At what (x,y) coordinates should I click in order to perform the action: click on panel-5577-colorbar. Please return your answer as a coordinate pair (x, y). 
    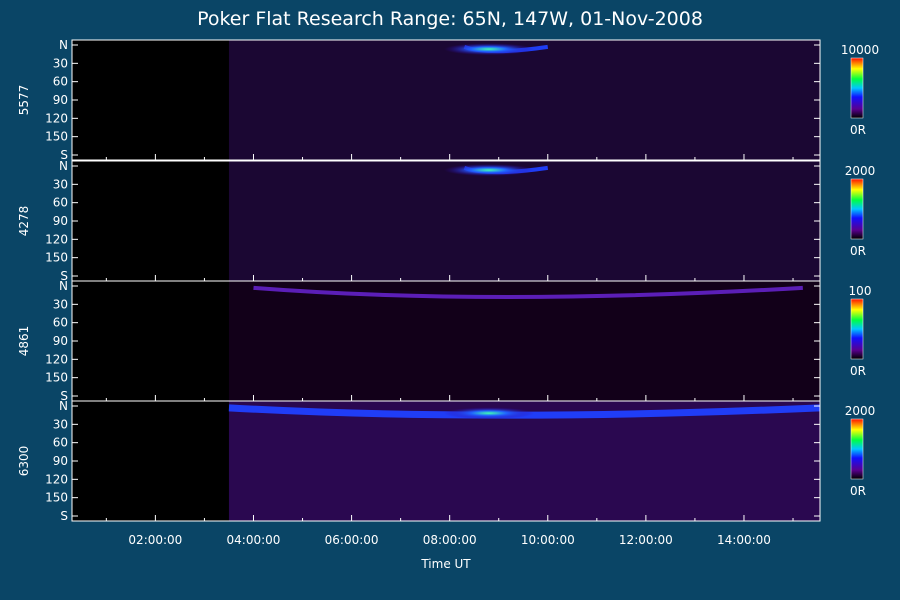
    Looking at the image, I should click on (857, 88).